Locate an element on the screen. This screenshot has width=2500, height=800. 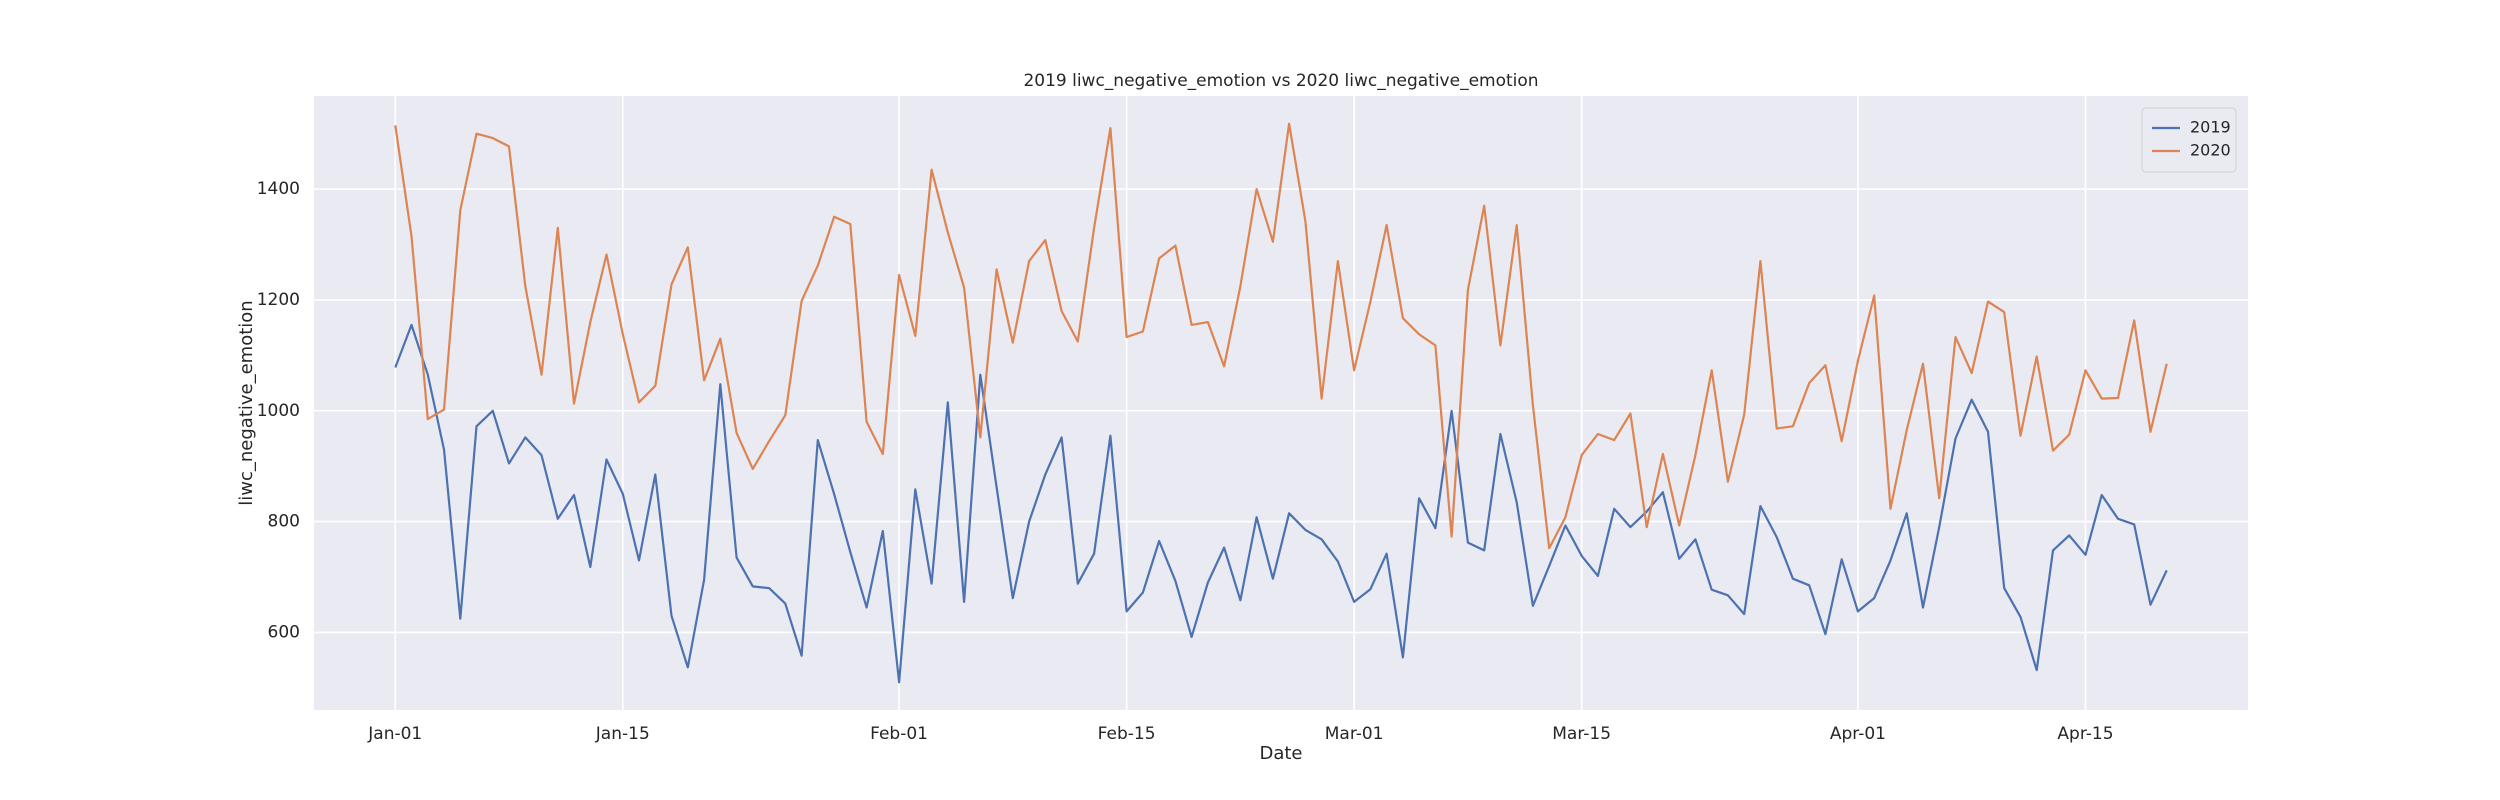
y-tick-label: 600 is located at coordinates (284, 632).